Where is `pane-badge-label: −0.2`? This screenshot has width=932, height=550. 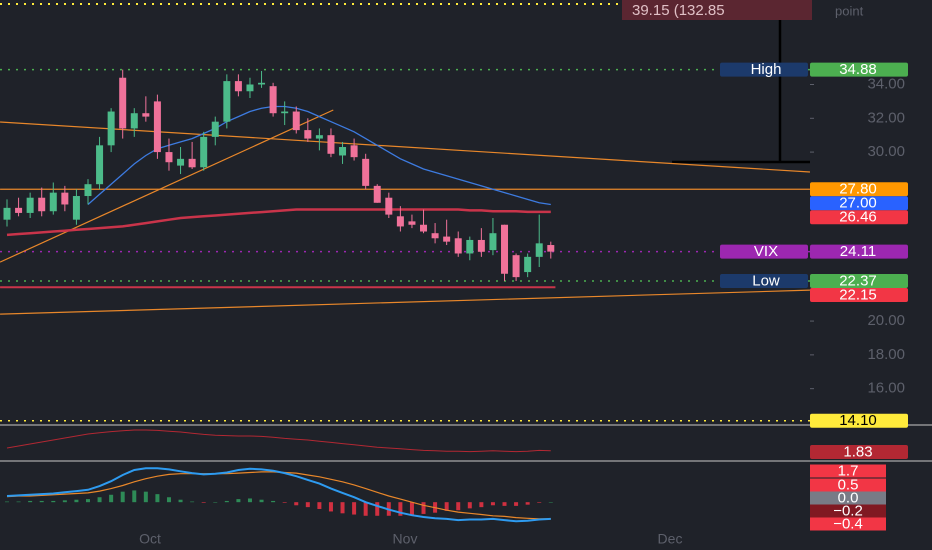 pane-badge-label: −0.2 is located at coordinates (848, 510).